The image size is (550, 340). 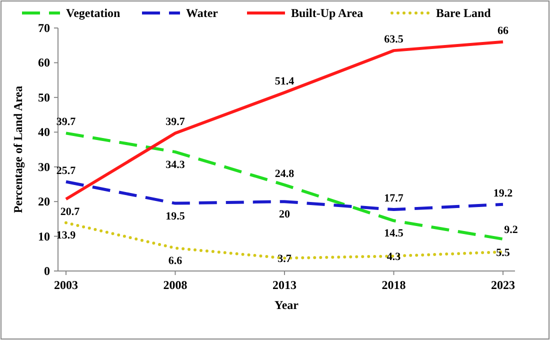 I want to click on data-label: 19.2, so click(x=503, y=193).